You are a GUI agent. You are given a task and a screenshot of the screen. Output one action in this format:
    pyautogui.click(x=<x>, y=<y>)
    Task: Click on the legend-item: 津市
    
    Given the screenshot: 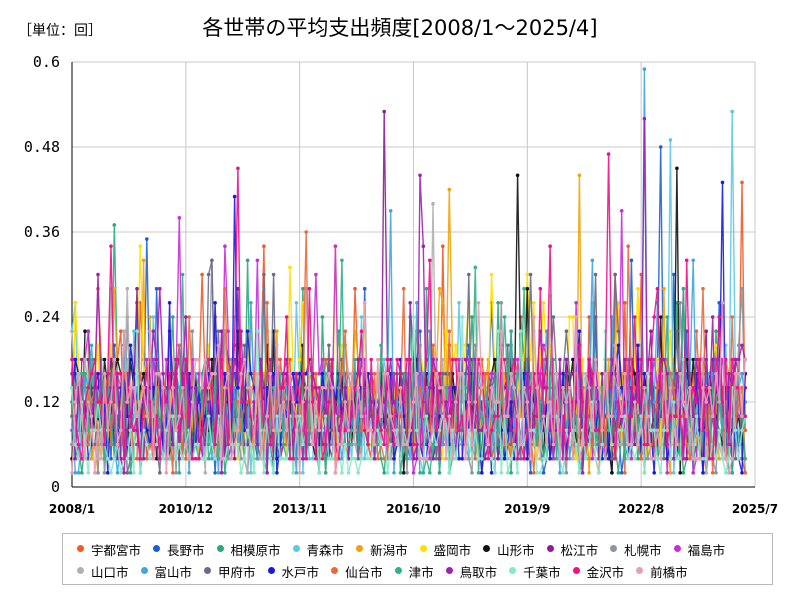 What is the action you would take?
    pyautogui.click(x=412, y=571)
    